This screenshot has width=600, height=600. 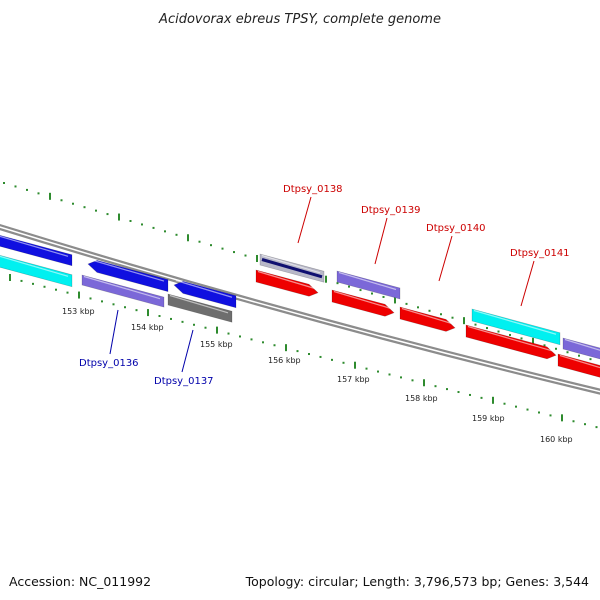 What do you see at coordinates (78, 311) in the screenshot?
I see `tick-label-153: 153 kbp` at bounding box center [78, 311].